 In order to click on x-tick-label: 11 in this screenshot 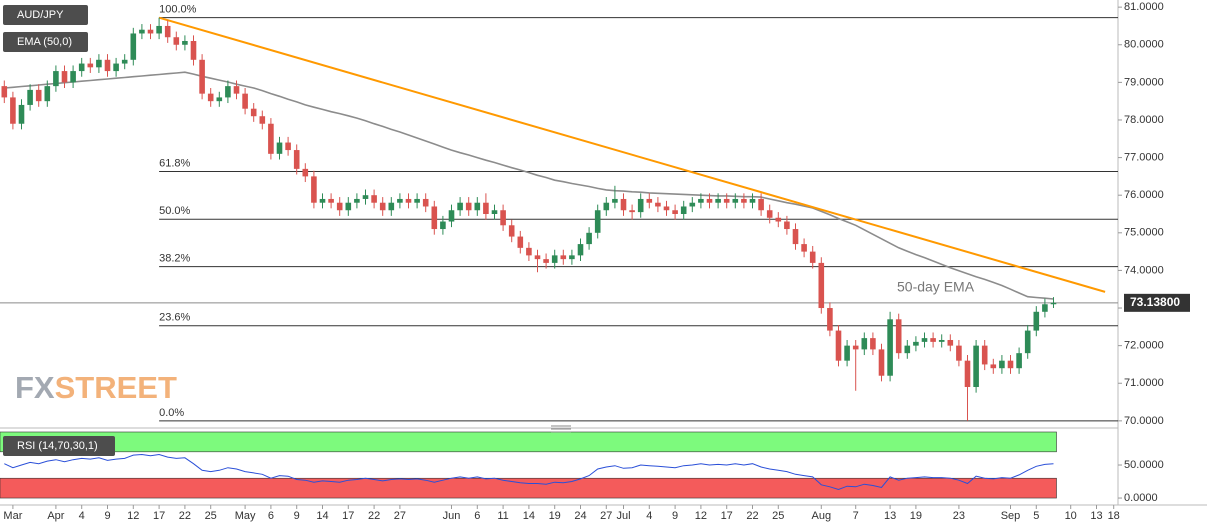, I will do `click(502, 516)`.